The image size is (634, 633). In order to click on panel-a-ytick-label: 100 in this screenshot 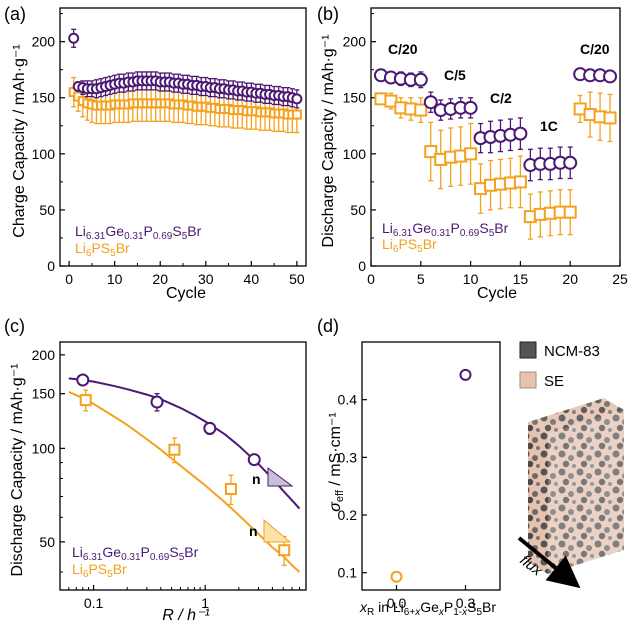, I will do `click(44, 154)`.